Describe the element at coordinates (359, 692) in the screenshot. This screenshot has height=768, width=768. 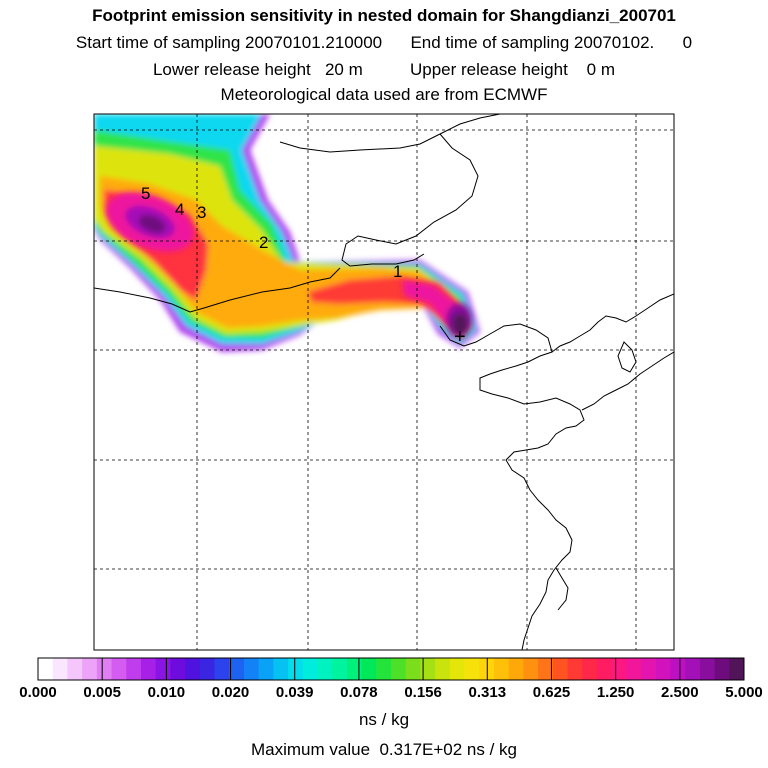
I see `colorbar-tick-label: 0.078` at that location.